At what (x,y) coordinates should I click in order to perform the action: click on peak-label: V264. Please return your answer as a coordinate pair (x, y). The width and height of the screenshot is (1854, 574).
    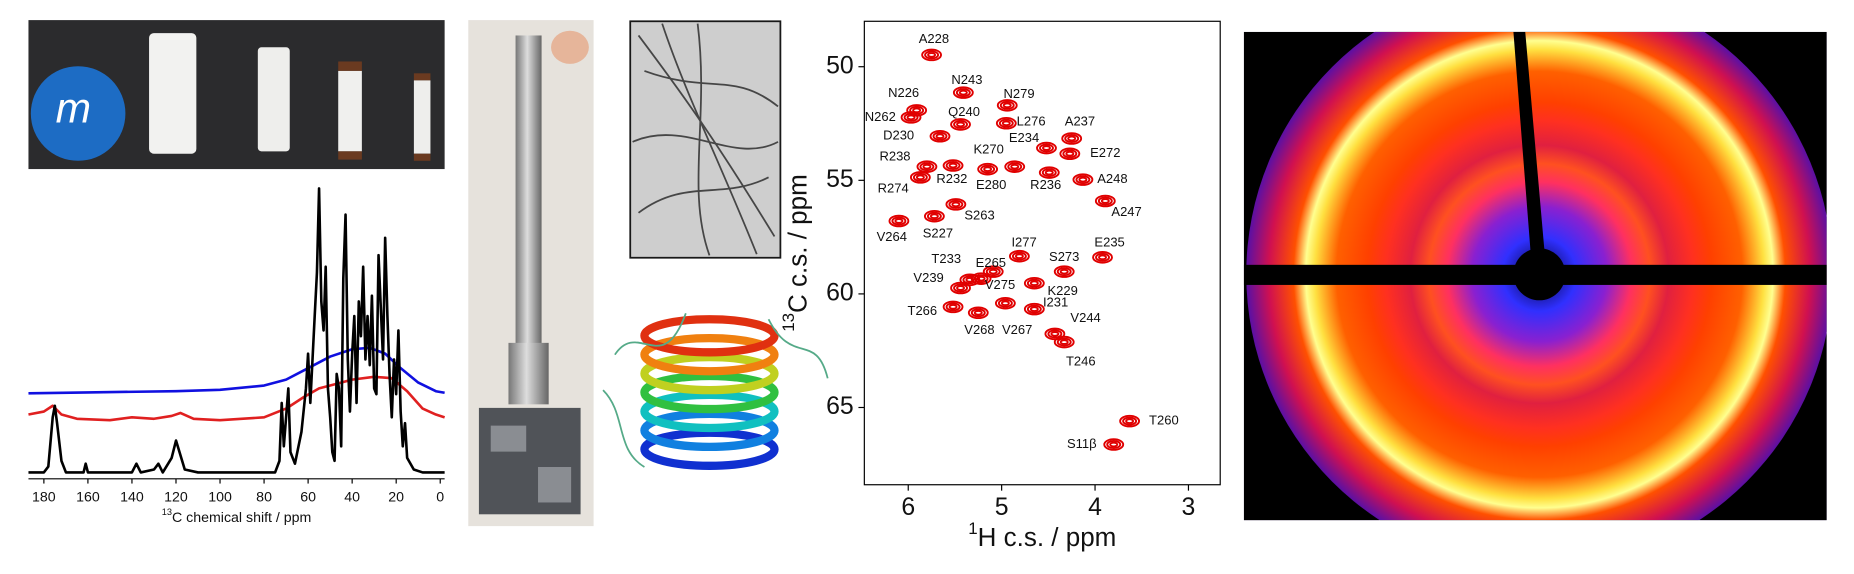
    Looking at the image, I should click on (892, 236).